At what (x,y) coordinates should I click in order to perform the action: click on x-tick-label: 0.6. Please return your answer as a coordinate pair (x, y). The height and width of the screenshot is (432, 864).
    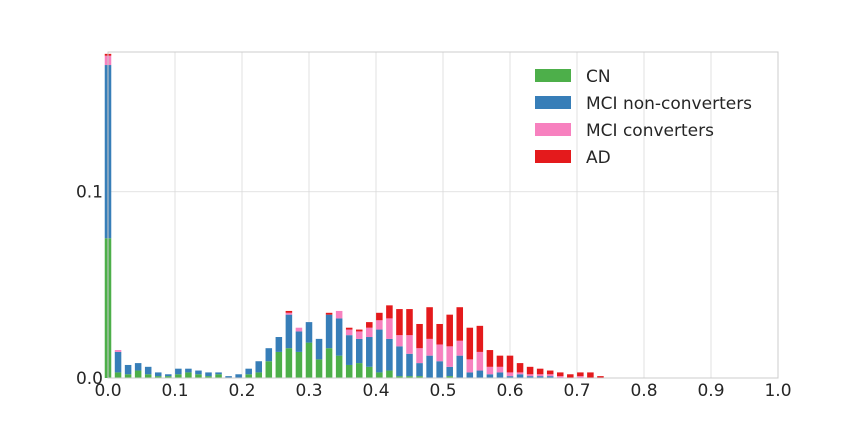
    Looking at the image, I should click on (509, 391).